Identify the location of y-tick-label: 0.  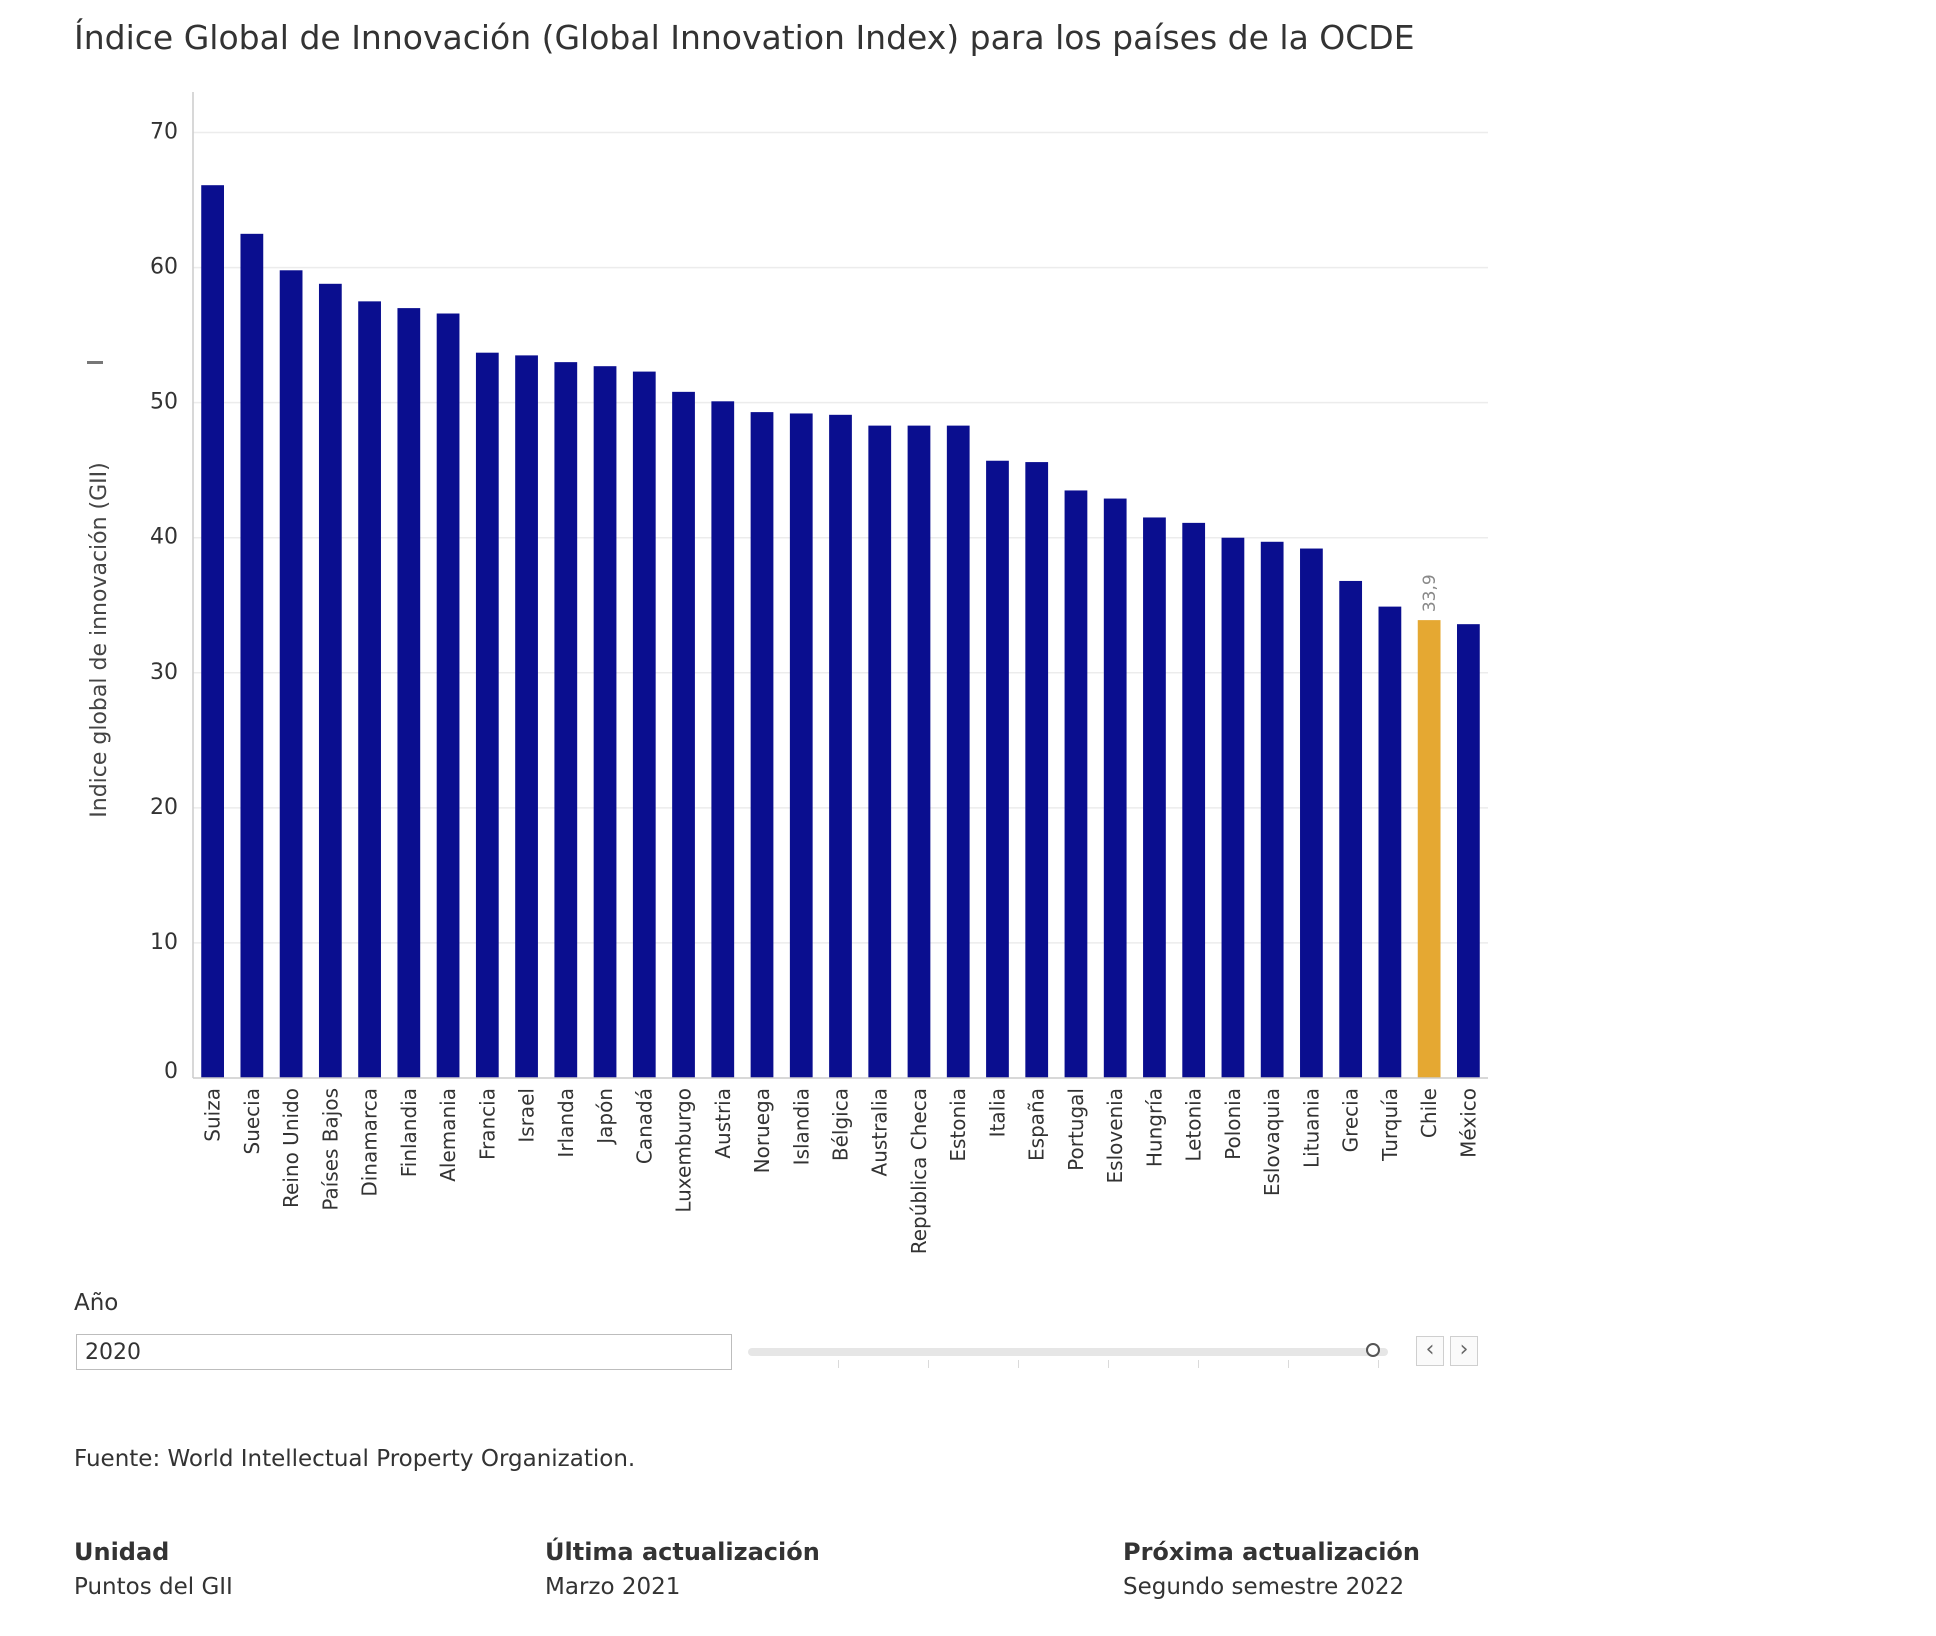
(171, 1071).